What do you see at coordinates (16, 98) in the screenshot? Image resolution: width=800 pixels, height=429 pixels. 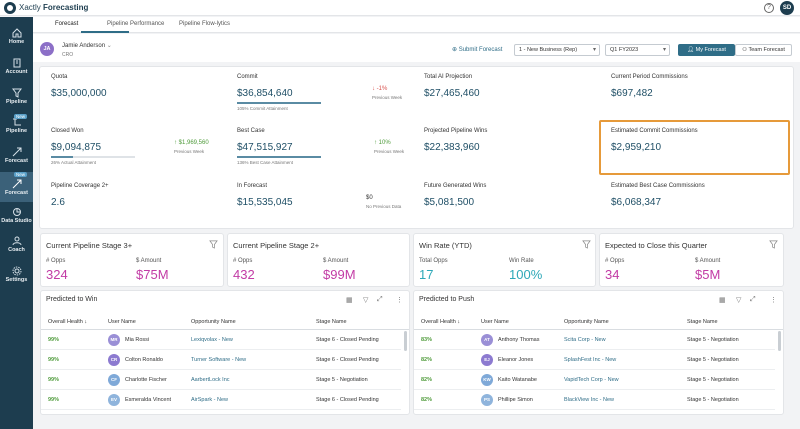 I see `sidebar-item-pipeline: Pipeline` at bounding box center [16, 98].